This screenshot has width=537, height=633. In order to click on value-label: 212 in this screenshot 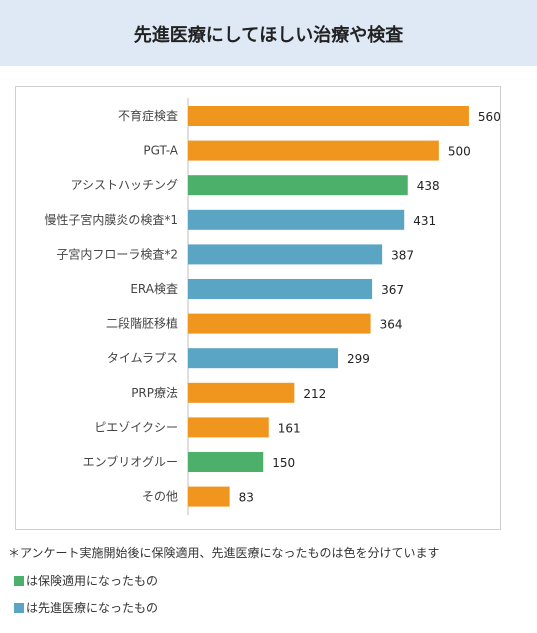, I will do `click(314, 394)`.